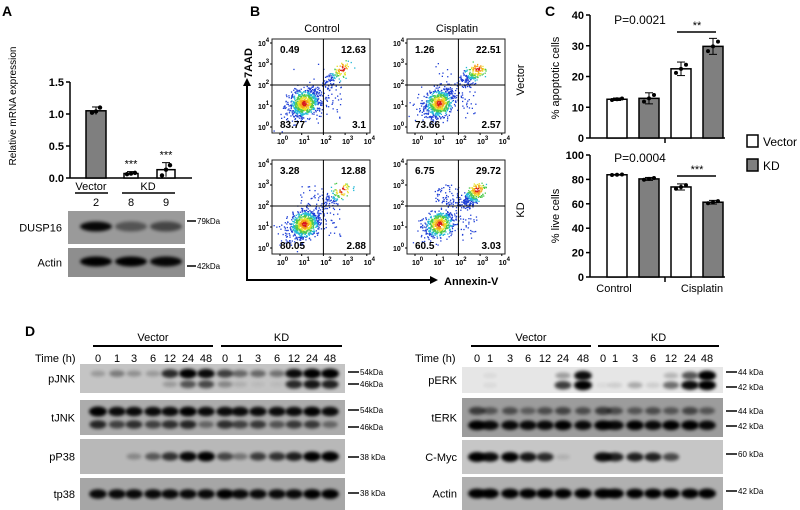 The width and height of the screenshot is (800, 510). I want to click on blot-actin: Actin 42 kDa, so click(598, 493).